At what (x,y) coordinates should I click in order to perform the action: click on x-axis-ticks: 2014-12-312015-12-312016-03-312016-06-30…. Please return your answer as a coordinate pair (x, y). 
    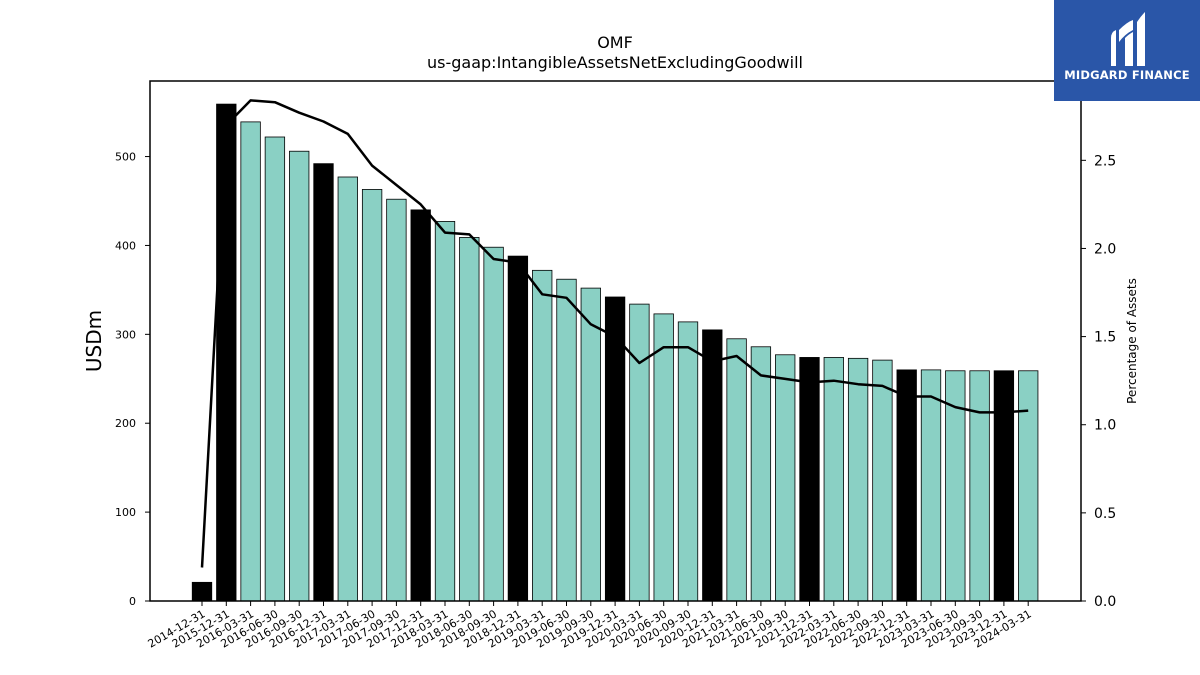
    Looking at the image, I should click on (590, 626).